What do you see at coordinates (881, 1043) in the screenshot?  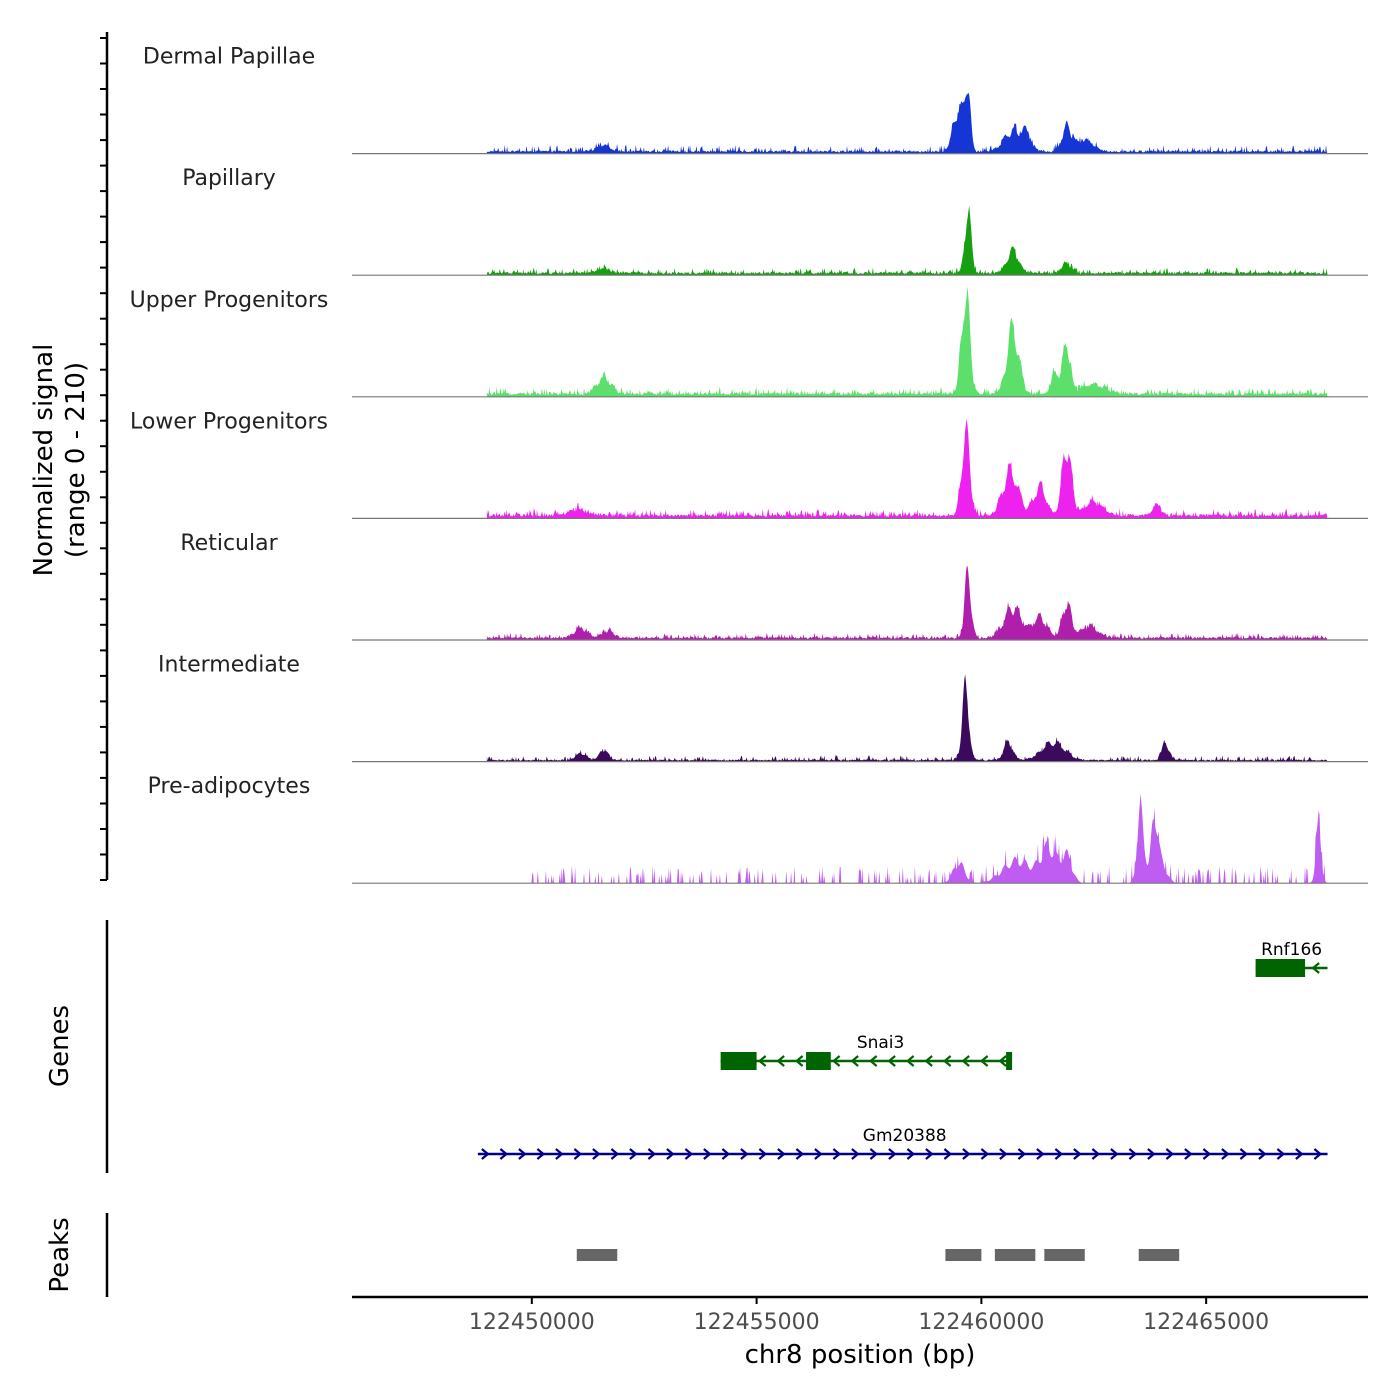 I see `gene-label: Snai3` at bounding box center [881, 1043].